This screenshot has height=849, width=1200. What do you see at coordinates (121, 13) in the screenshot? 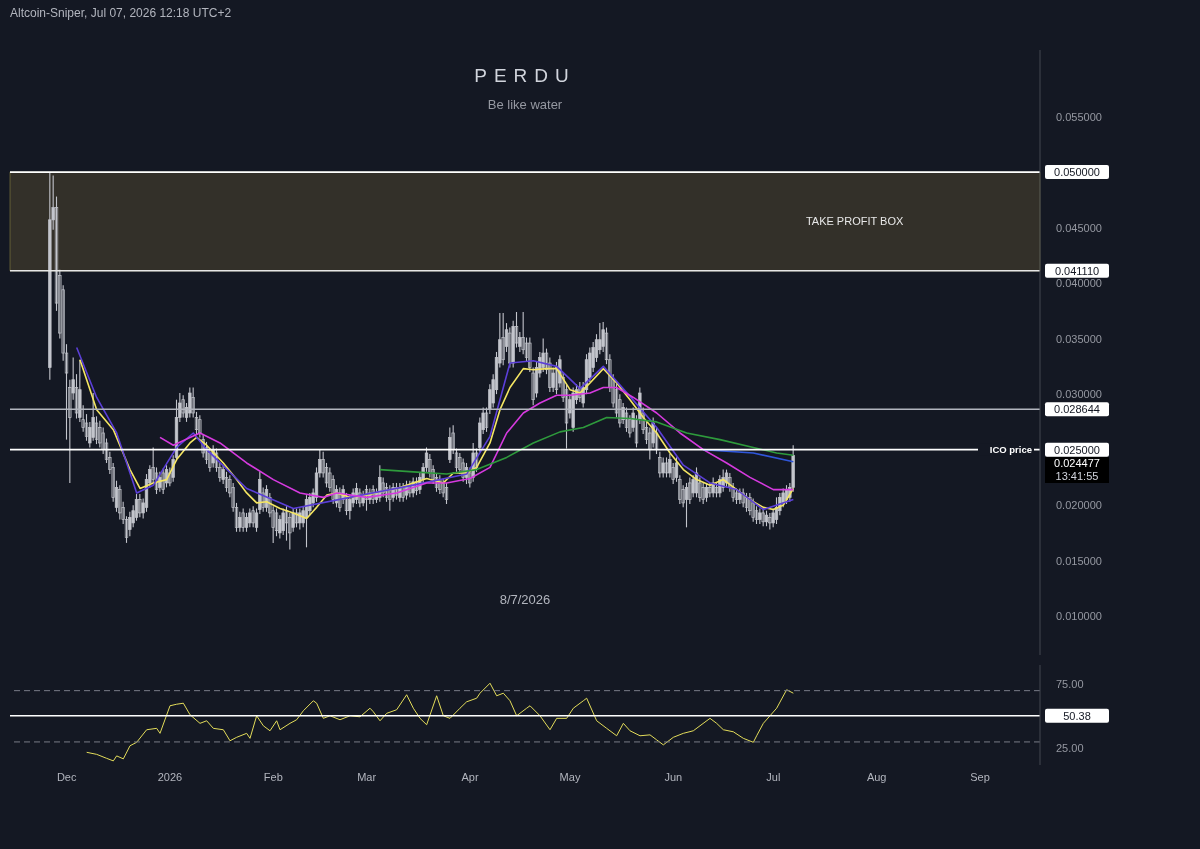
I see `text: Altcoin-Sniper, Jul 07, 2026 12:18 UTC+2` at bounding box center [121, 13].